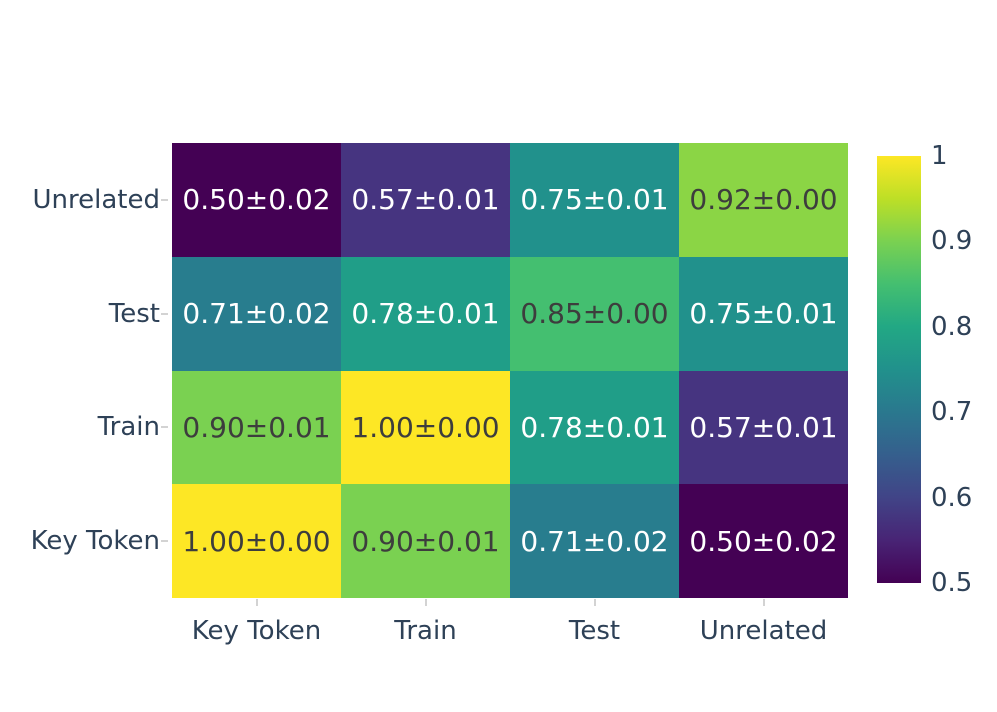 This screenshot has height=712, width=997. I want to click on colorbar-tick-label: 0.8, so click(952, 326).